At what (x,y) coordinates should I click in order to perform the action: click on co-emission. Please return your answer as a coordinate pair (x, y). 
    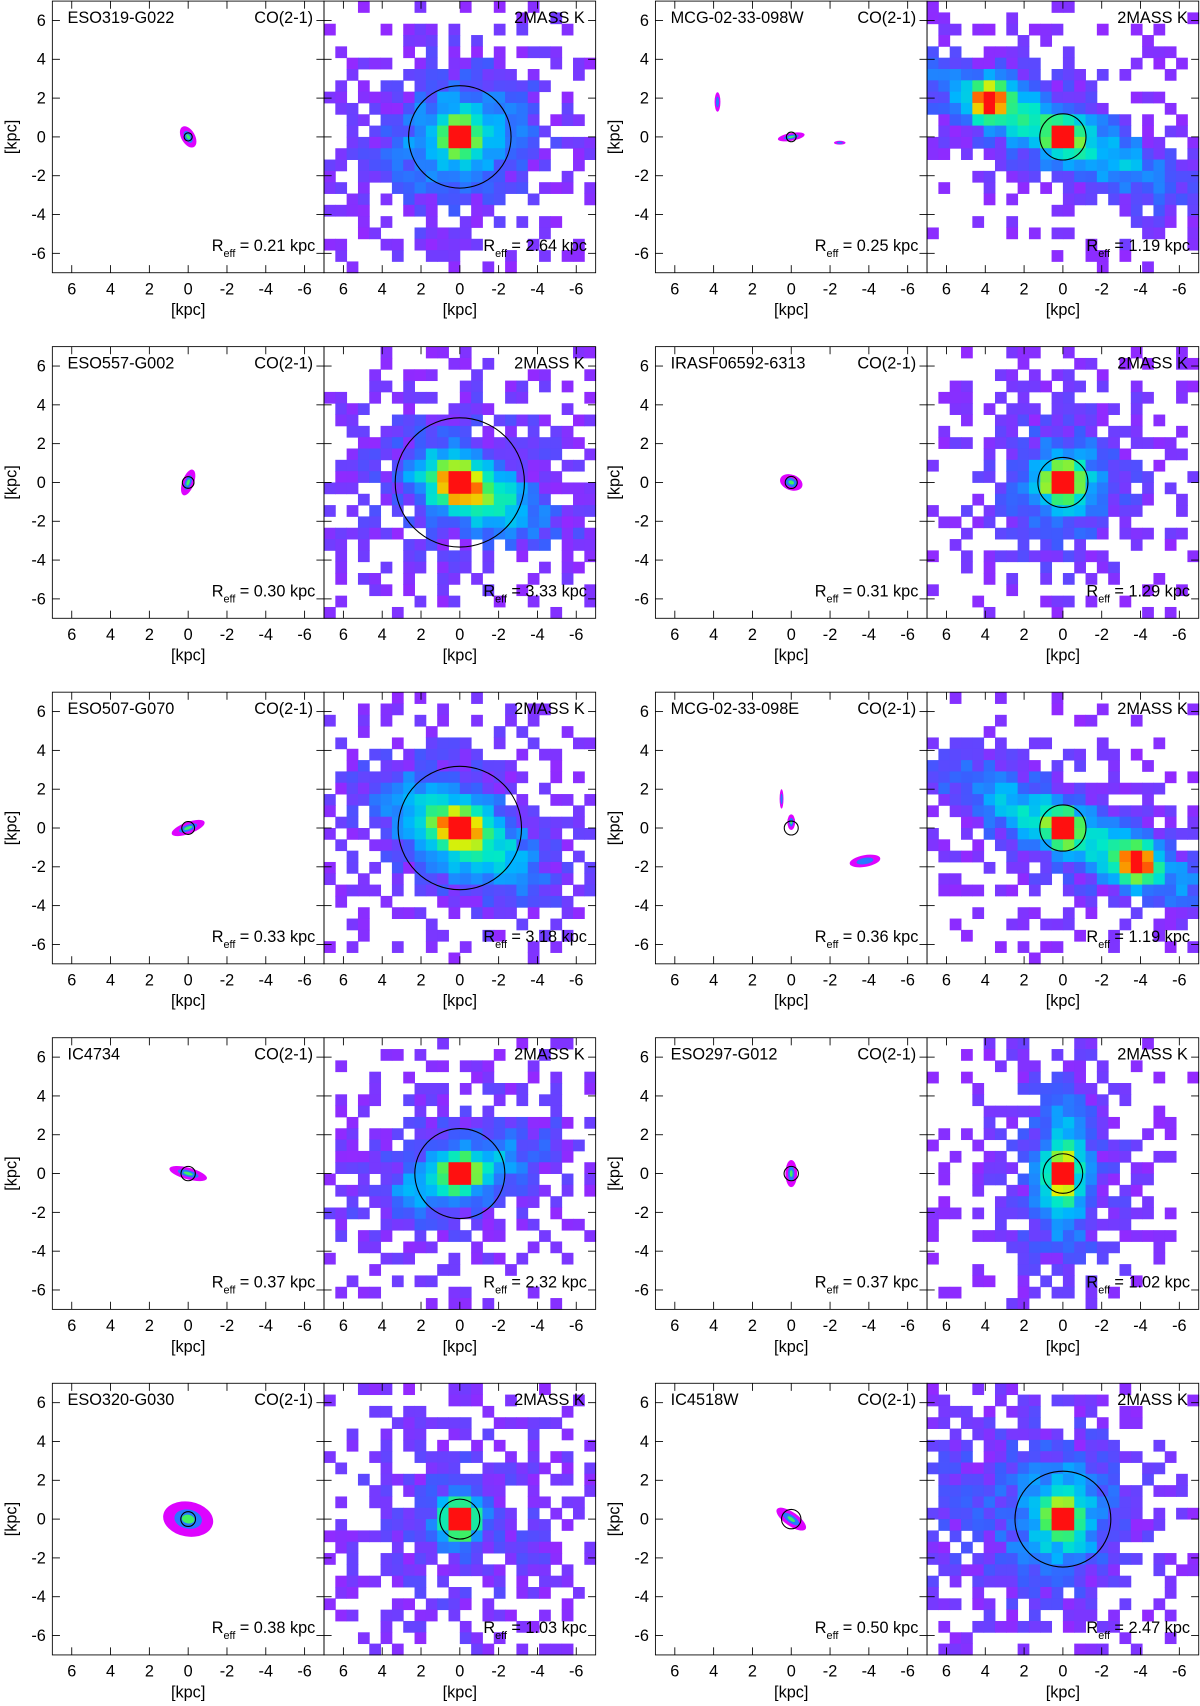
    Looking at the image, I should click on (188, 1173).